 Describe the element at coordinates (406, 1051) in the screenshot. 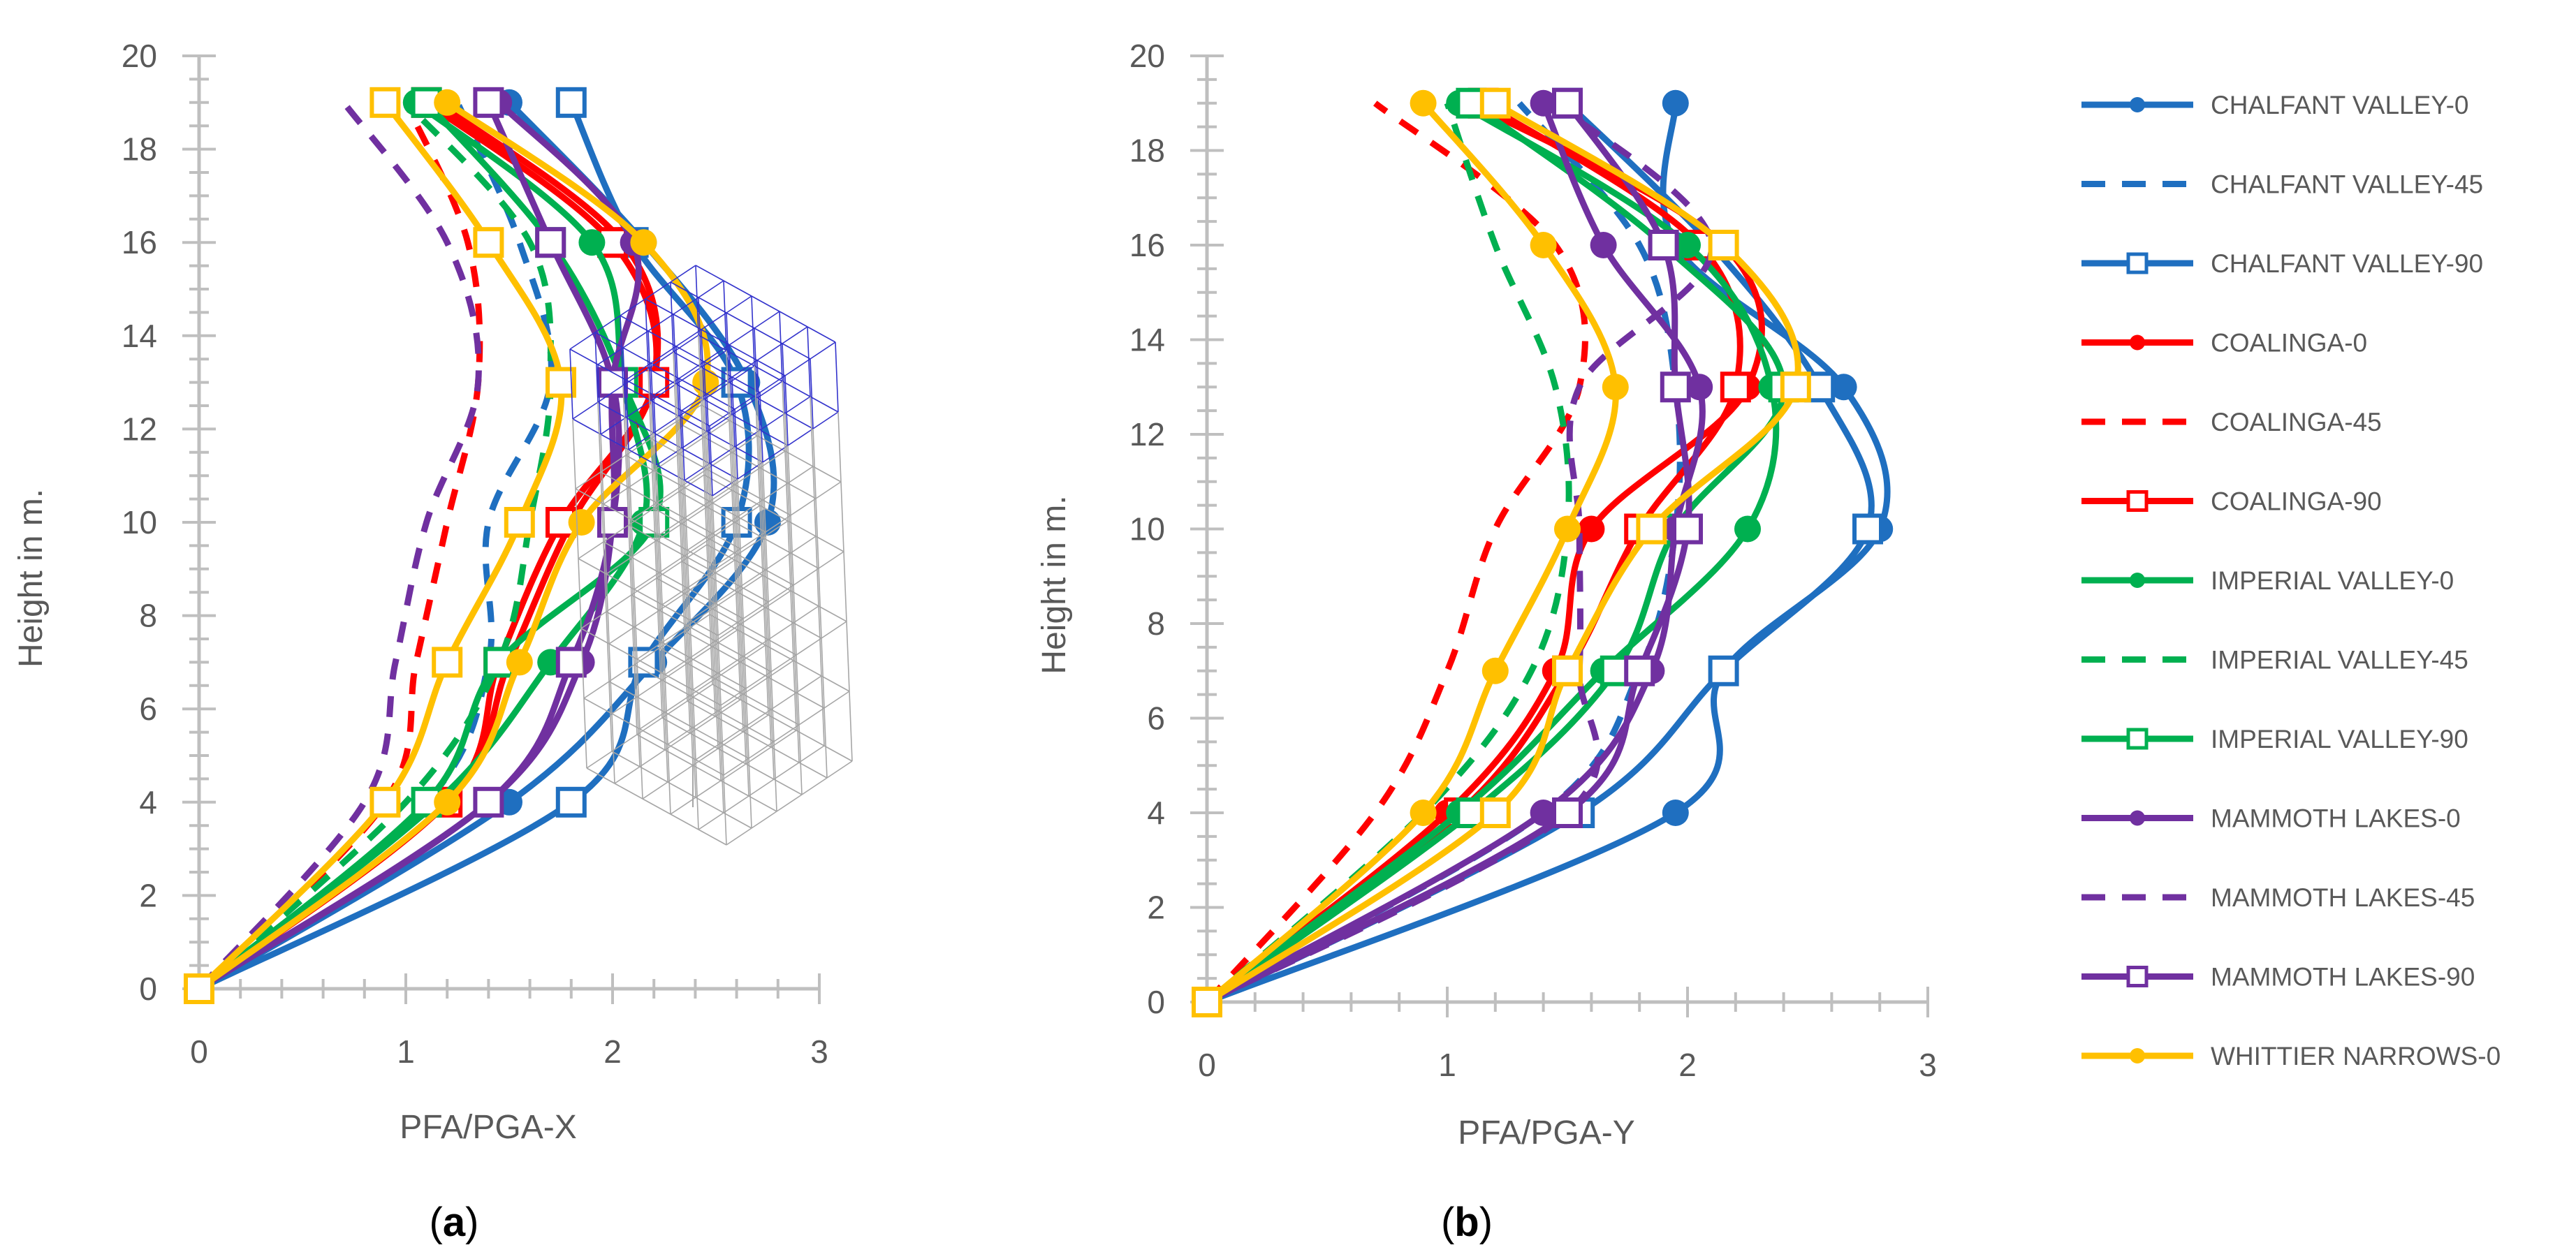

I see `x-tick-label: 1` at that location.